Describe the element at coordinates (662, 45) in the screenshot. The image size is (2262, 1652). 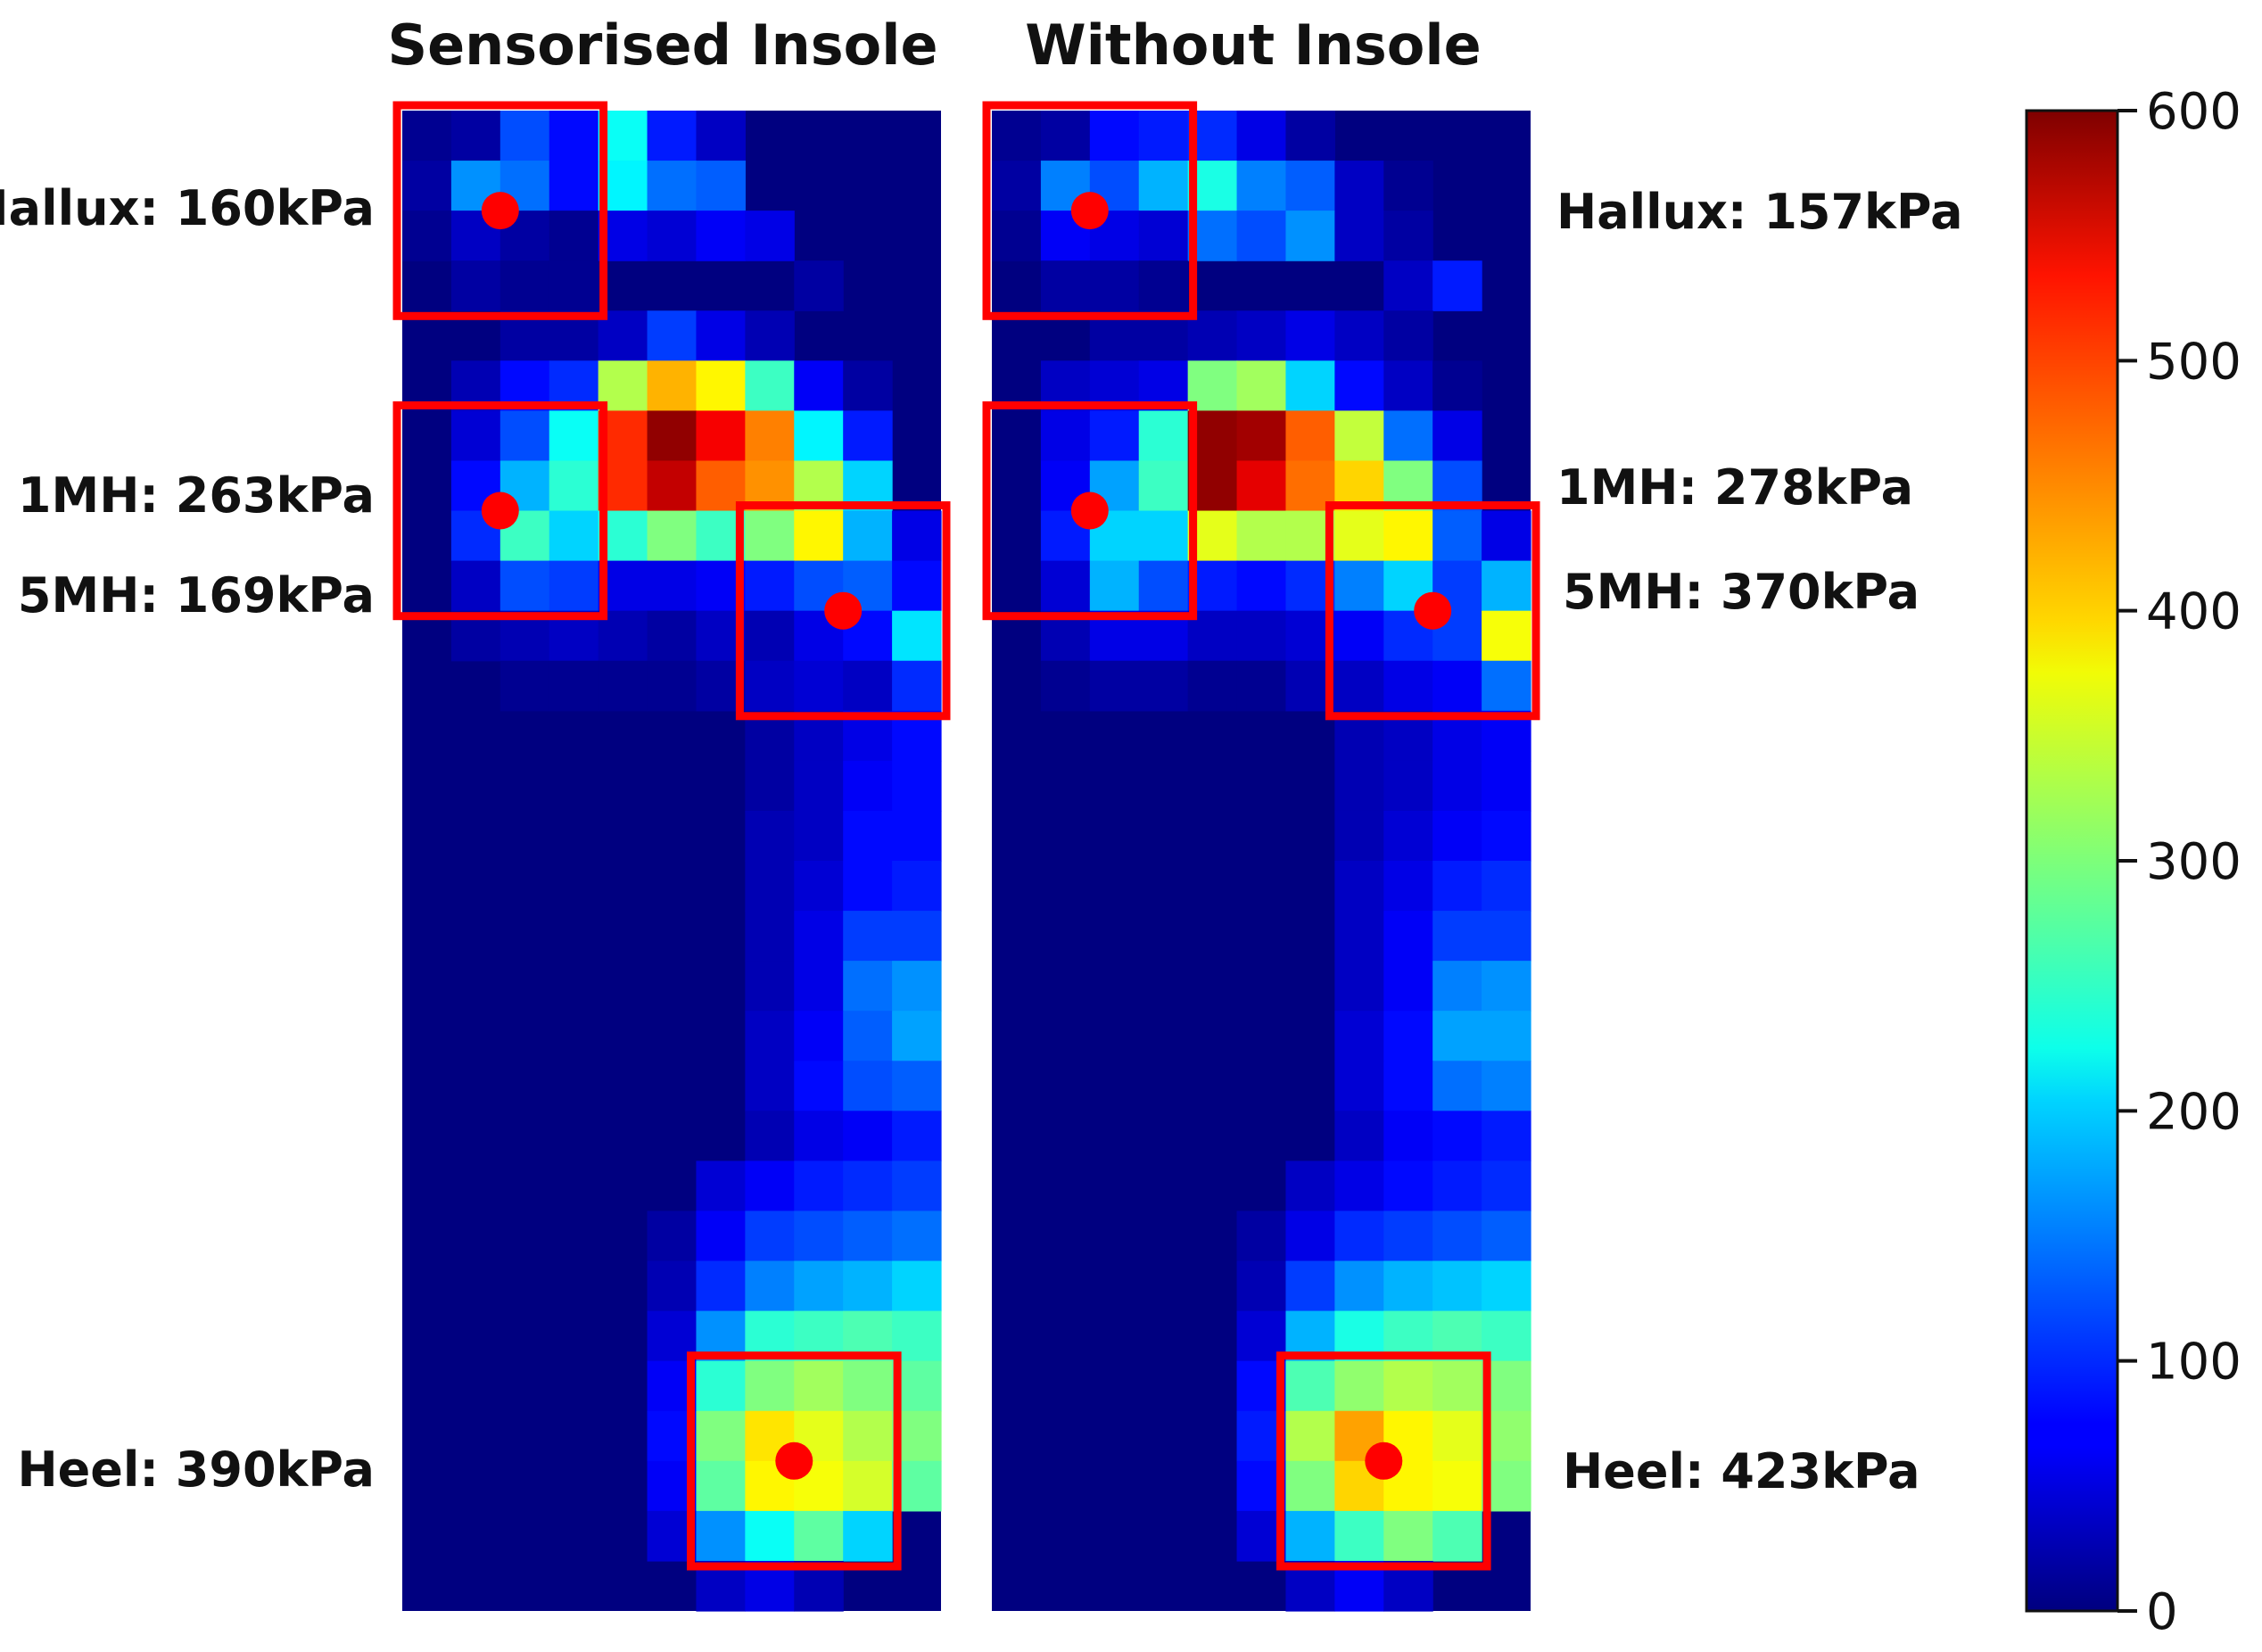
I see `panel-title-sensorised: Sensorised Insole` at that location.